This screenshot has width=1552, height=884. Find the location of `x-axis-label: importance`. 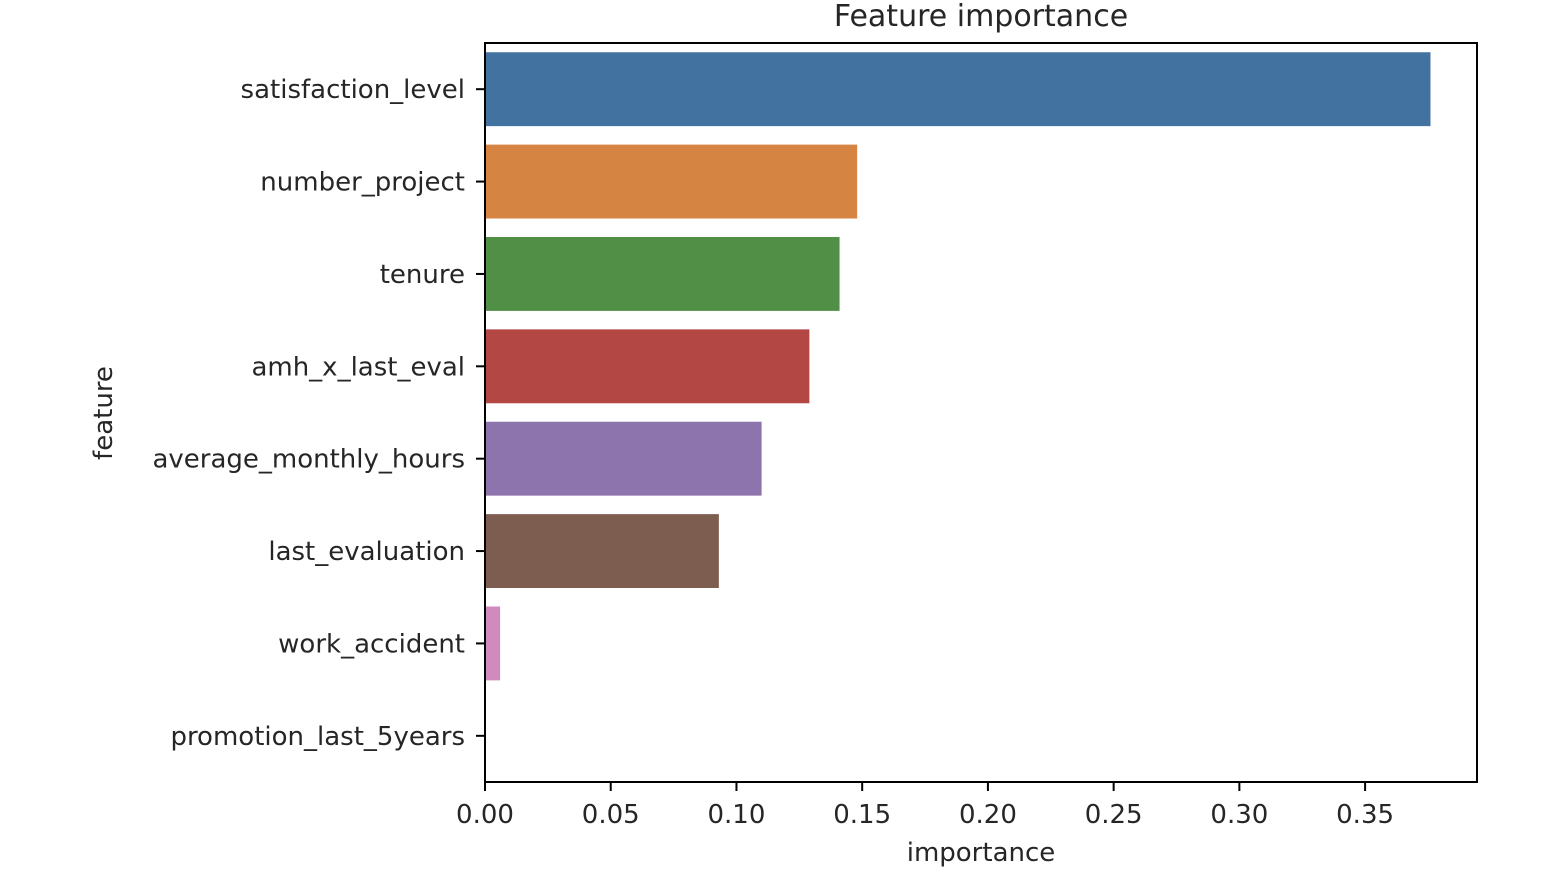

x-axis-label: importance is located at coordinates (981, 853).